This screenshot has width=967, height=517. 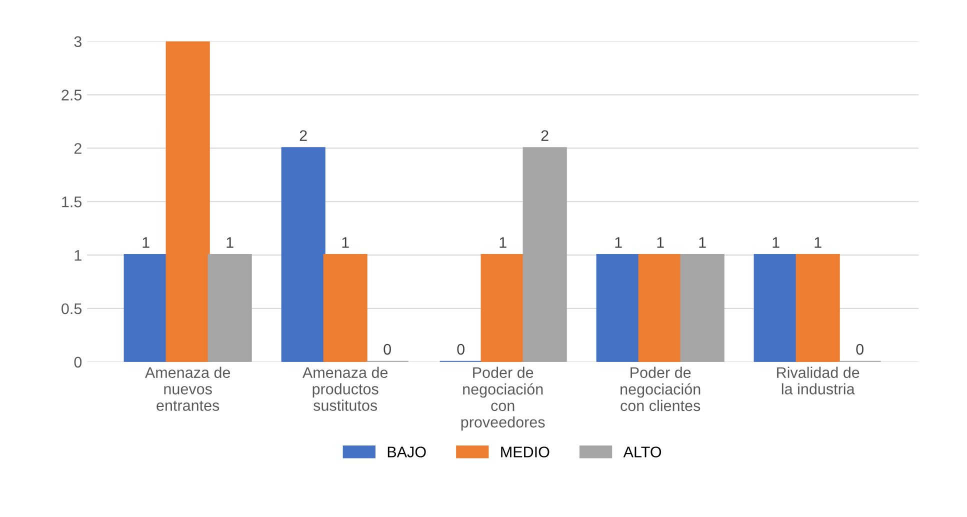 What do you see at coordinates (660, 389) in the screenshot?
I see `x-tick-label: Poder de negociación con clientes` at bounding box center [660, 389].